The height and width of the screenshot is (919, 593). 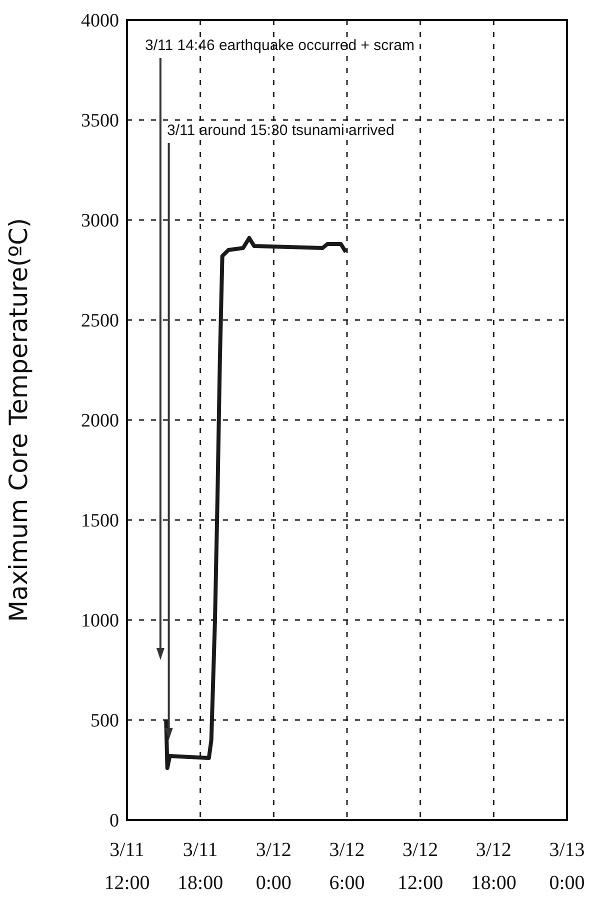 I want to click on x-tick-label: 3/12 12:00, so click(x=421, y=866).